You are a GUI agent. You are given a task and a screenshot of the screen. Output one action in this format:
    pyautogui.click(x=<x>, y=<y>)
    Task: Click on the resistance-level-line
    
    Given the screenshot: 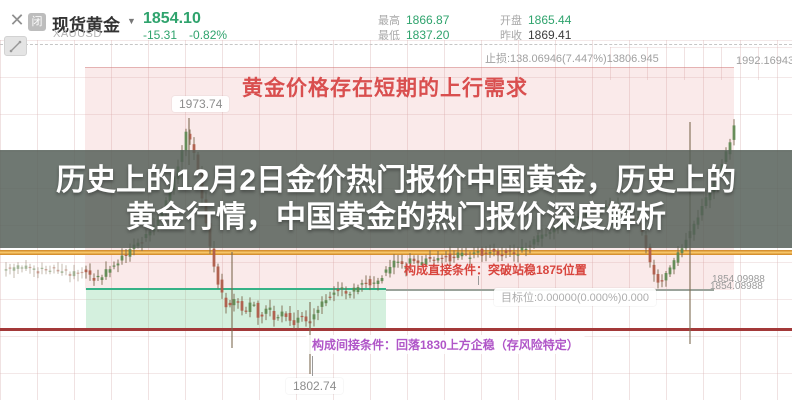 What is the action you would take?
    pyautogui.click(x=396, y=252)
    